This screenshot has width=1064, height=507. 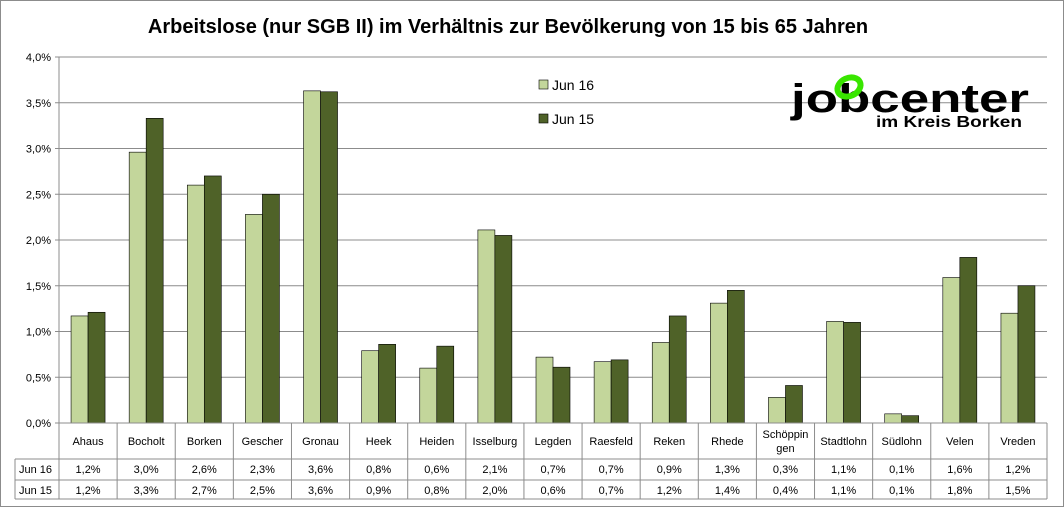 I want to click on logo-accent-mark, so click(x=849, y=87).